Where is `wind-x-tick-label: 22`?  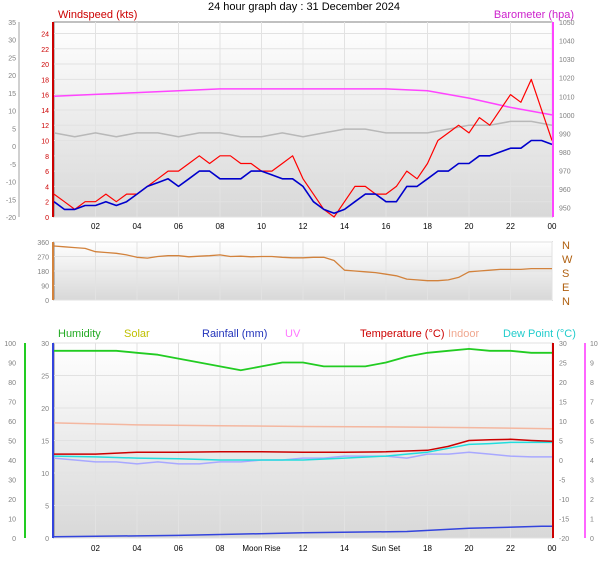 wind-x-tick-label: 22 is located at coordinates (510, 226).